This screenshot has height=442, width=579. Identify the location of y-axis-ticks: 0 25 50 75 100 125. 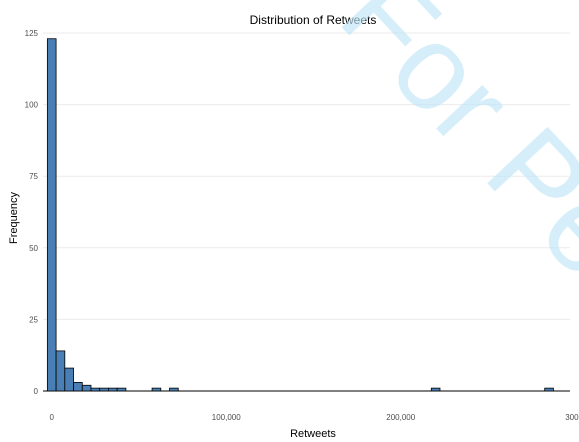
(32, 212).